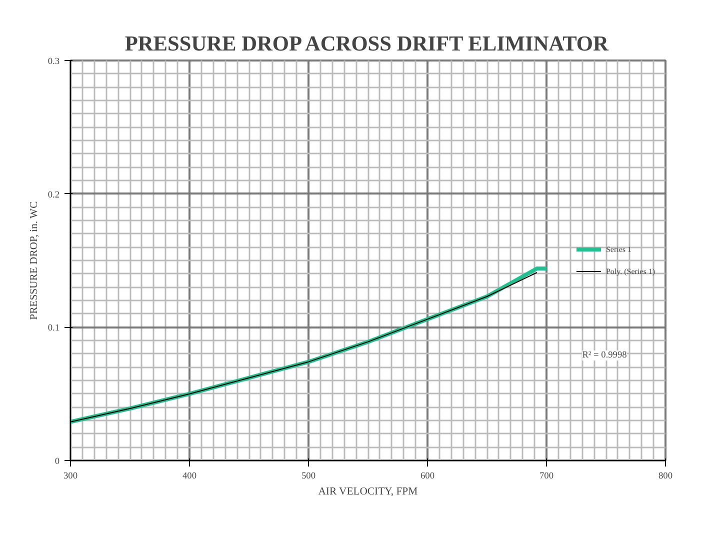 The height and width of the screenshot is (540, 720). I want to click on y-tick-label: 0.3, so click(54, 62).